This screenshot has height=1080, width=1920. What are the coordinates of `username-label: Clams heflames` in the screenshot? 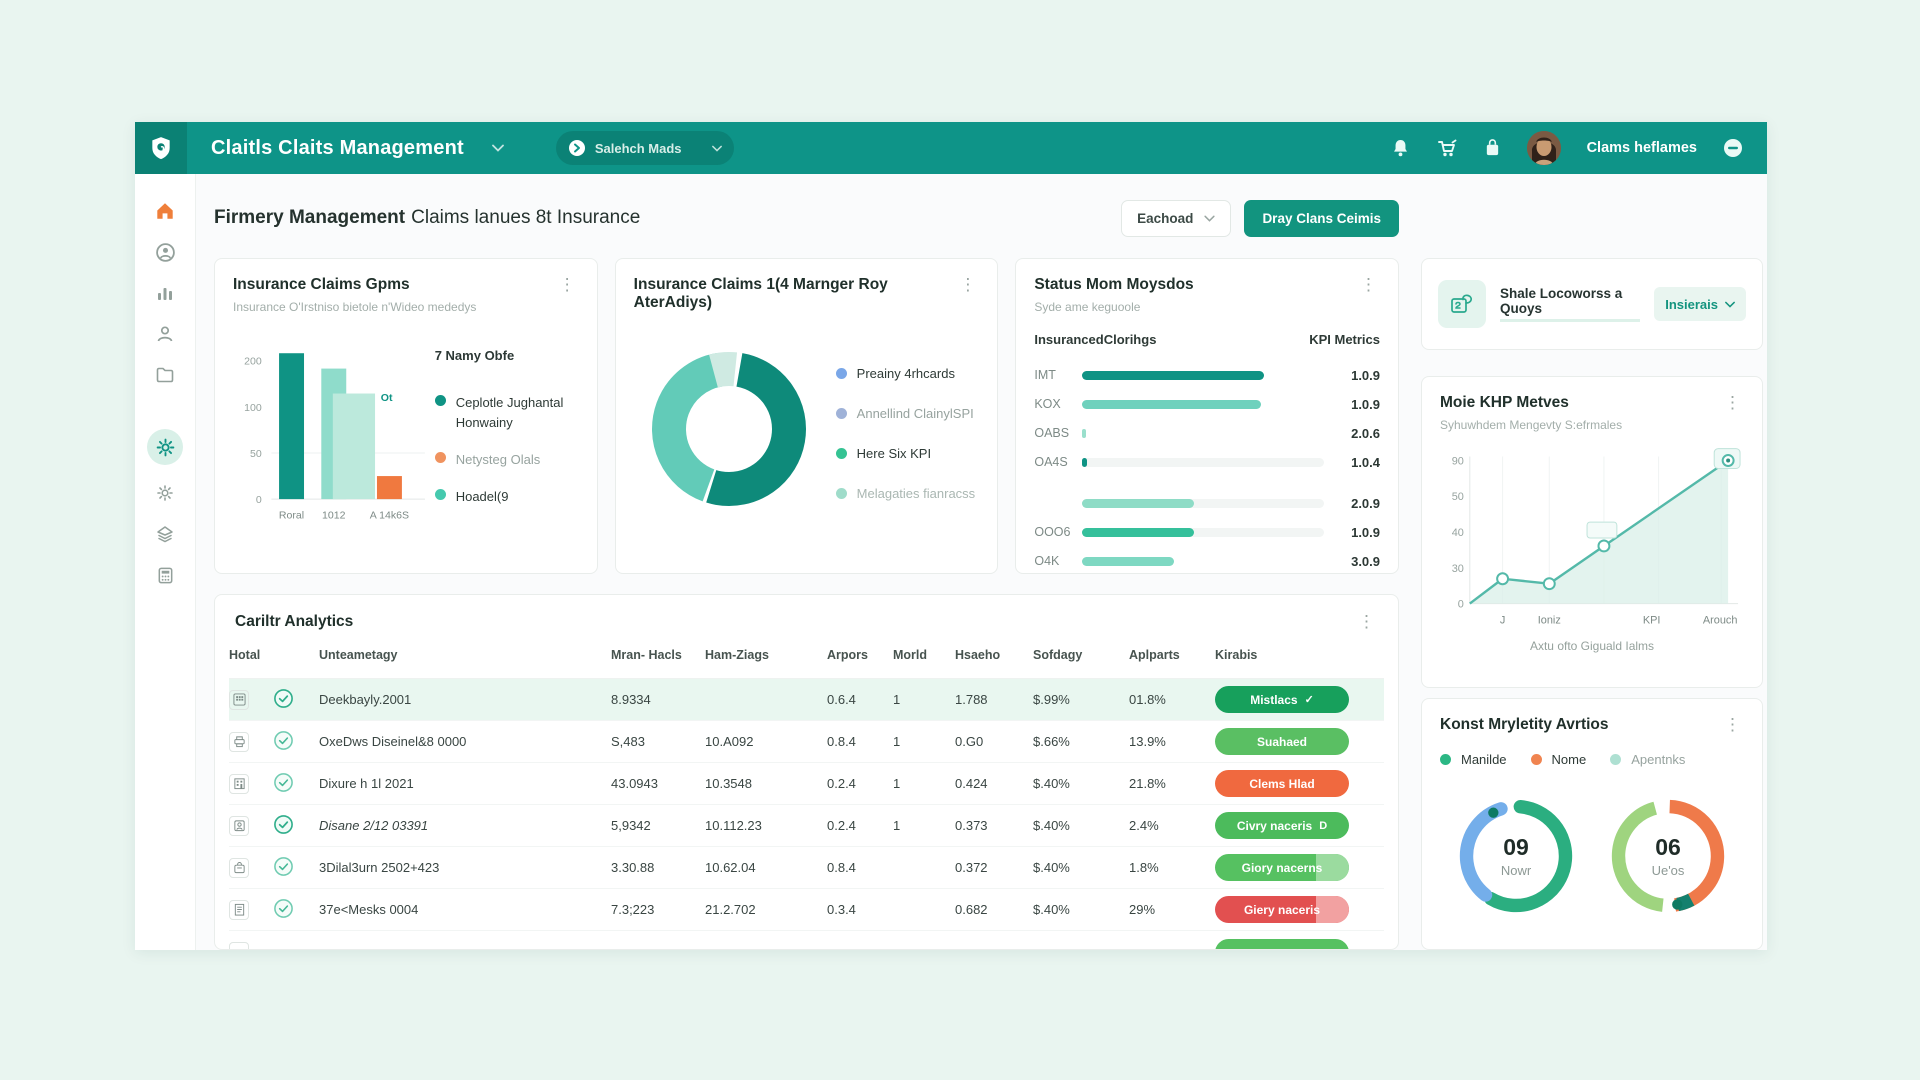 It's located at (1641, 148).